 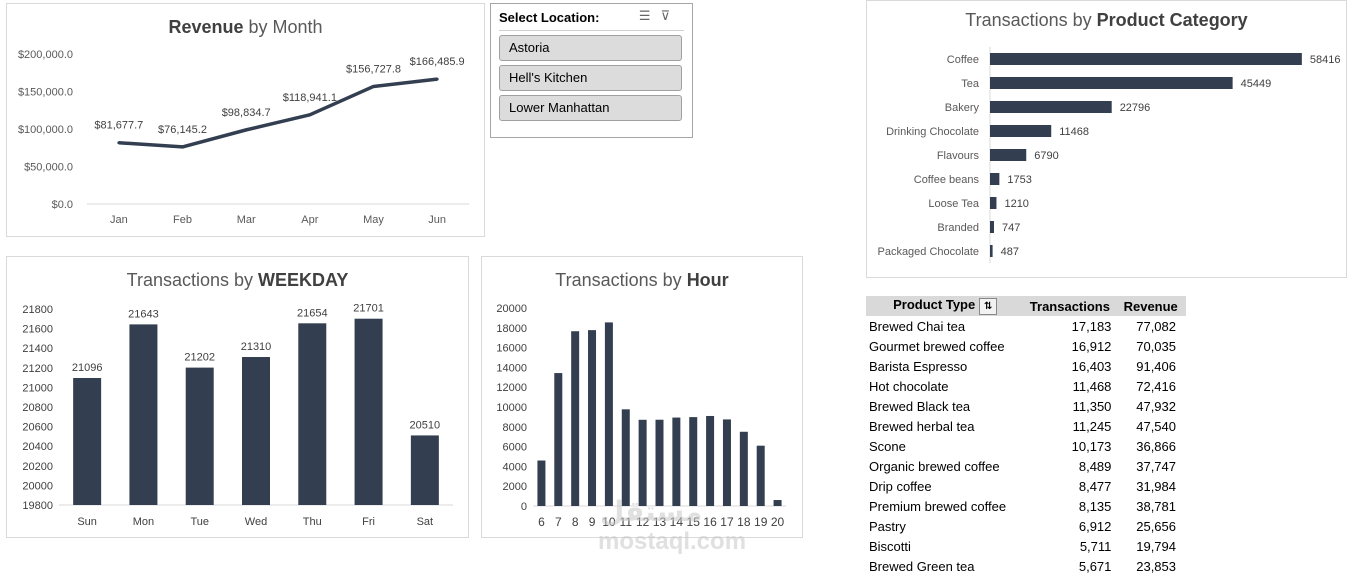 What do you see at coordinates (1026, 566) in the screenshot?
I see `table-row: Brewed Green tea 5,671 23,853` at bounding box center [1026, 566].